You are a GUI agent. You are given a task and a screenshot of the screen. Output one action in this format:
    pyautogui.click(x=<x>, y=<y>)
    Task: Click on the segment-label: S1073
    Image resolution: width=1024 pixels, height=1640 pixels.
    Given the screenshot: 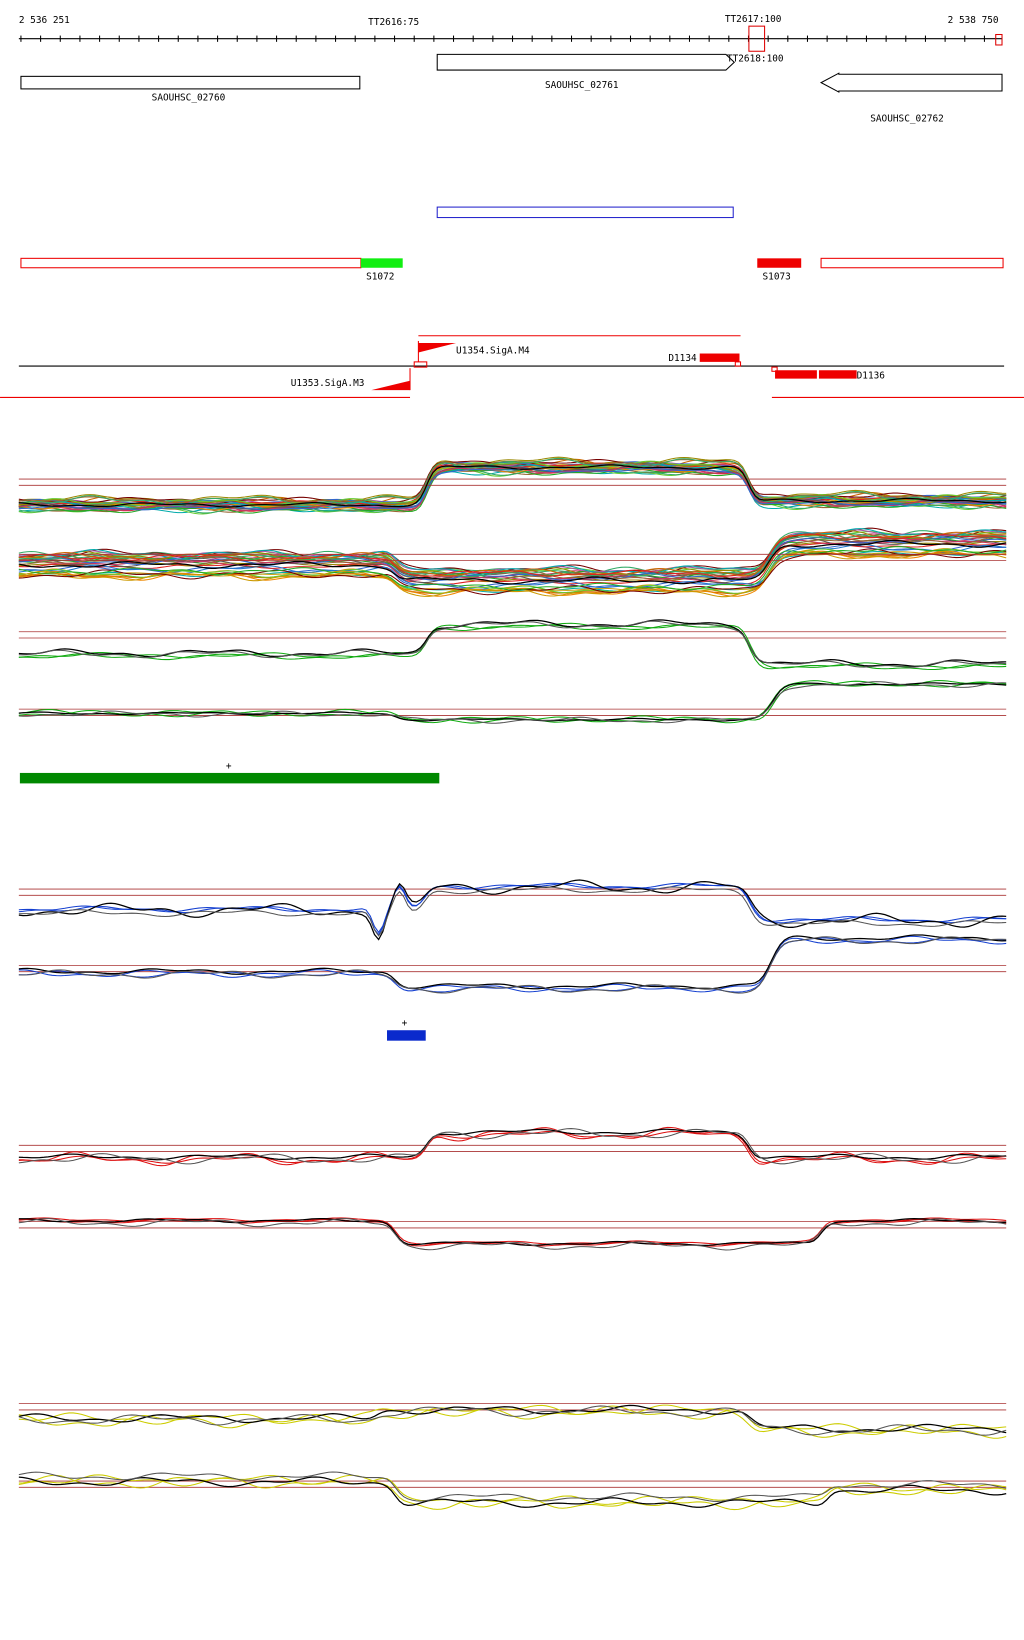 What is the action you would take?
    pyautogui.click(x=776, y=276)
    